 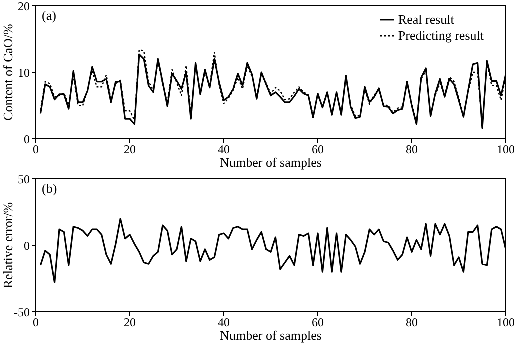 I want to click on annotation: (a), so click(x=49, y=16).